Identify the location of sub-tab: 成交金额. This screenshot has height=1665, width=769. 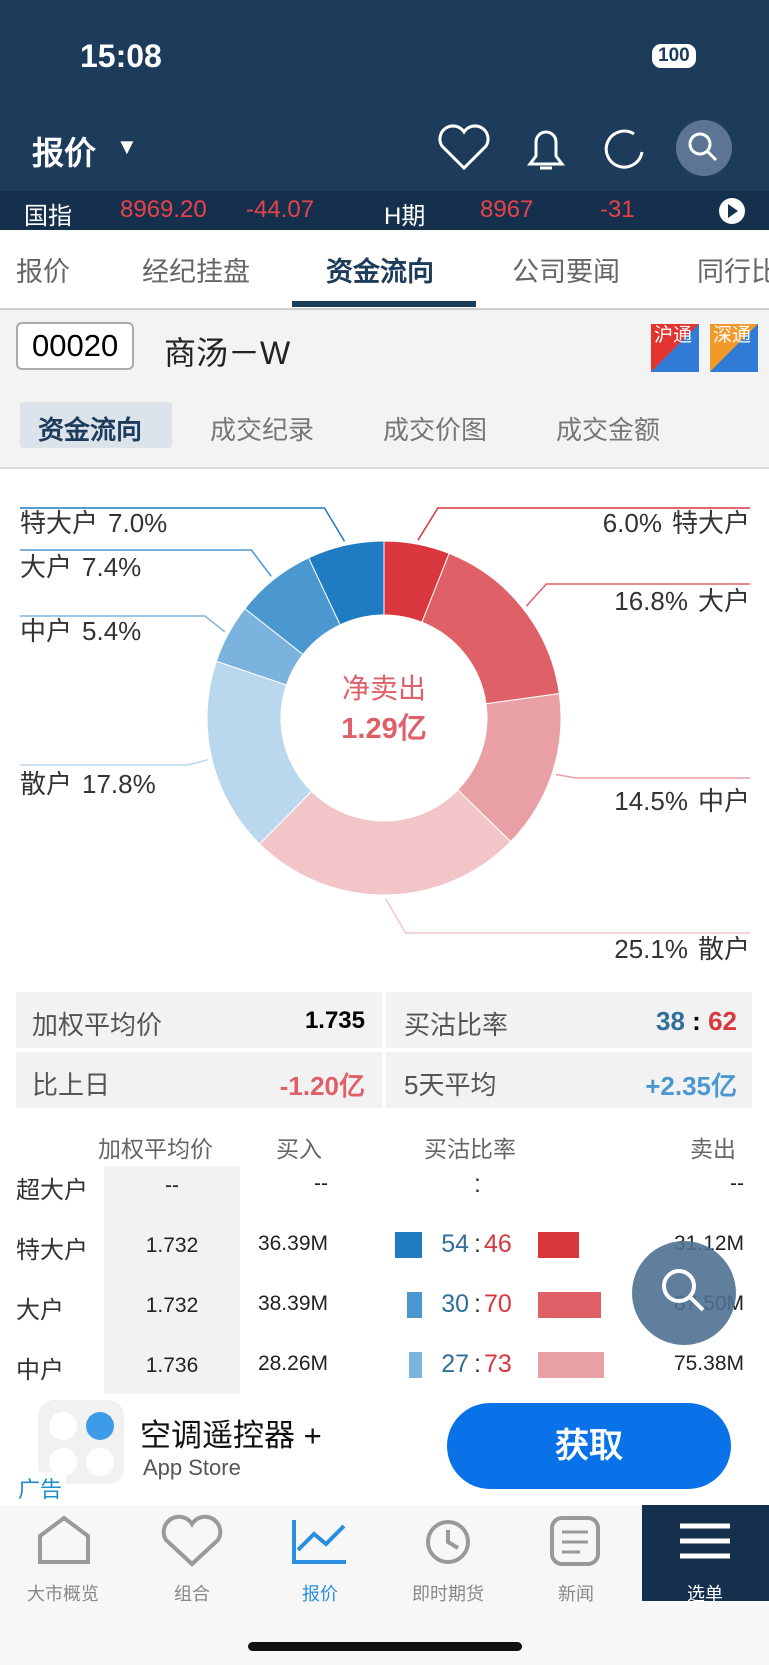
(608, 430).